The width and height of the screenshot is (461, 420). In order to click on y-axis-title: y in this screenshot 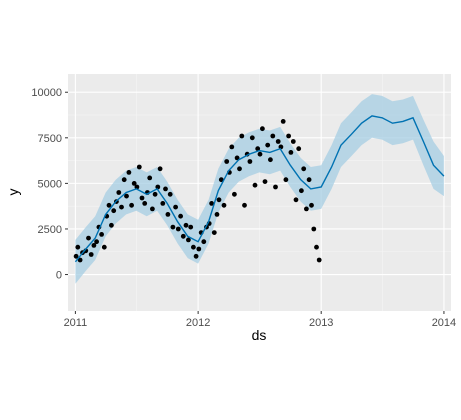, I will do `click(13, 192)`.